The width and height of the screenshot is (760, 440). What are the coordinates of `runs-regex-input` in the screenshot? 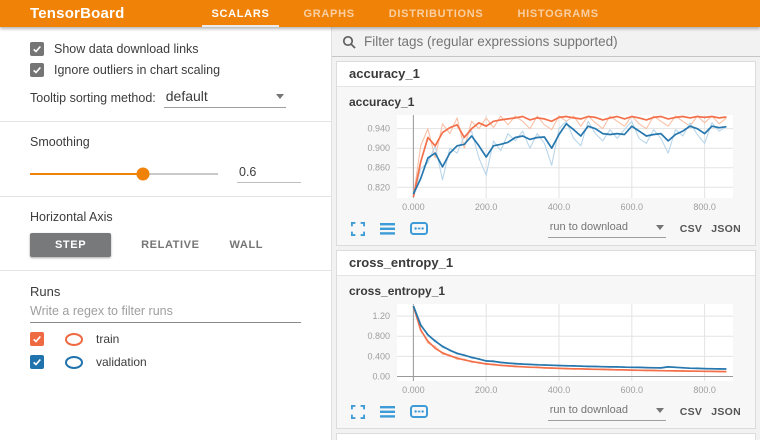 It's located at (165, 311).